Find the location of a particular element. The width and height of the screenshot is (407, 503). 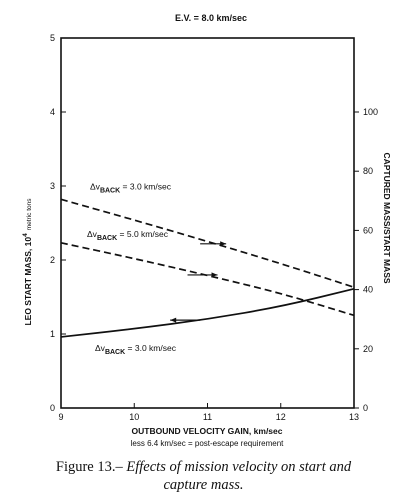

x-tick-label: 9 is located at coordinates (60, 417).